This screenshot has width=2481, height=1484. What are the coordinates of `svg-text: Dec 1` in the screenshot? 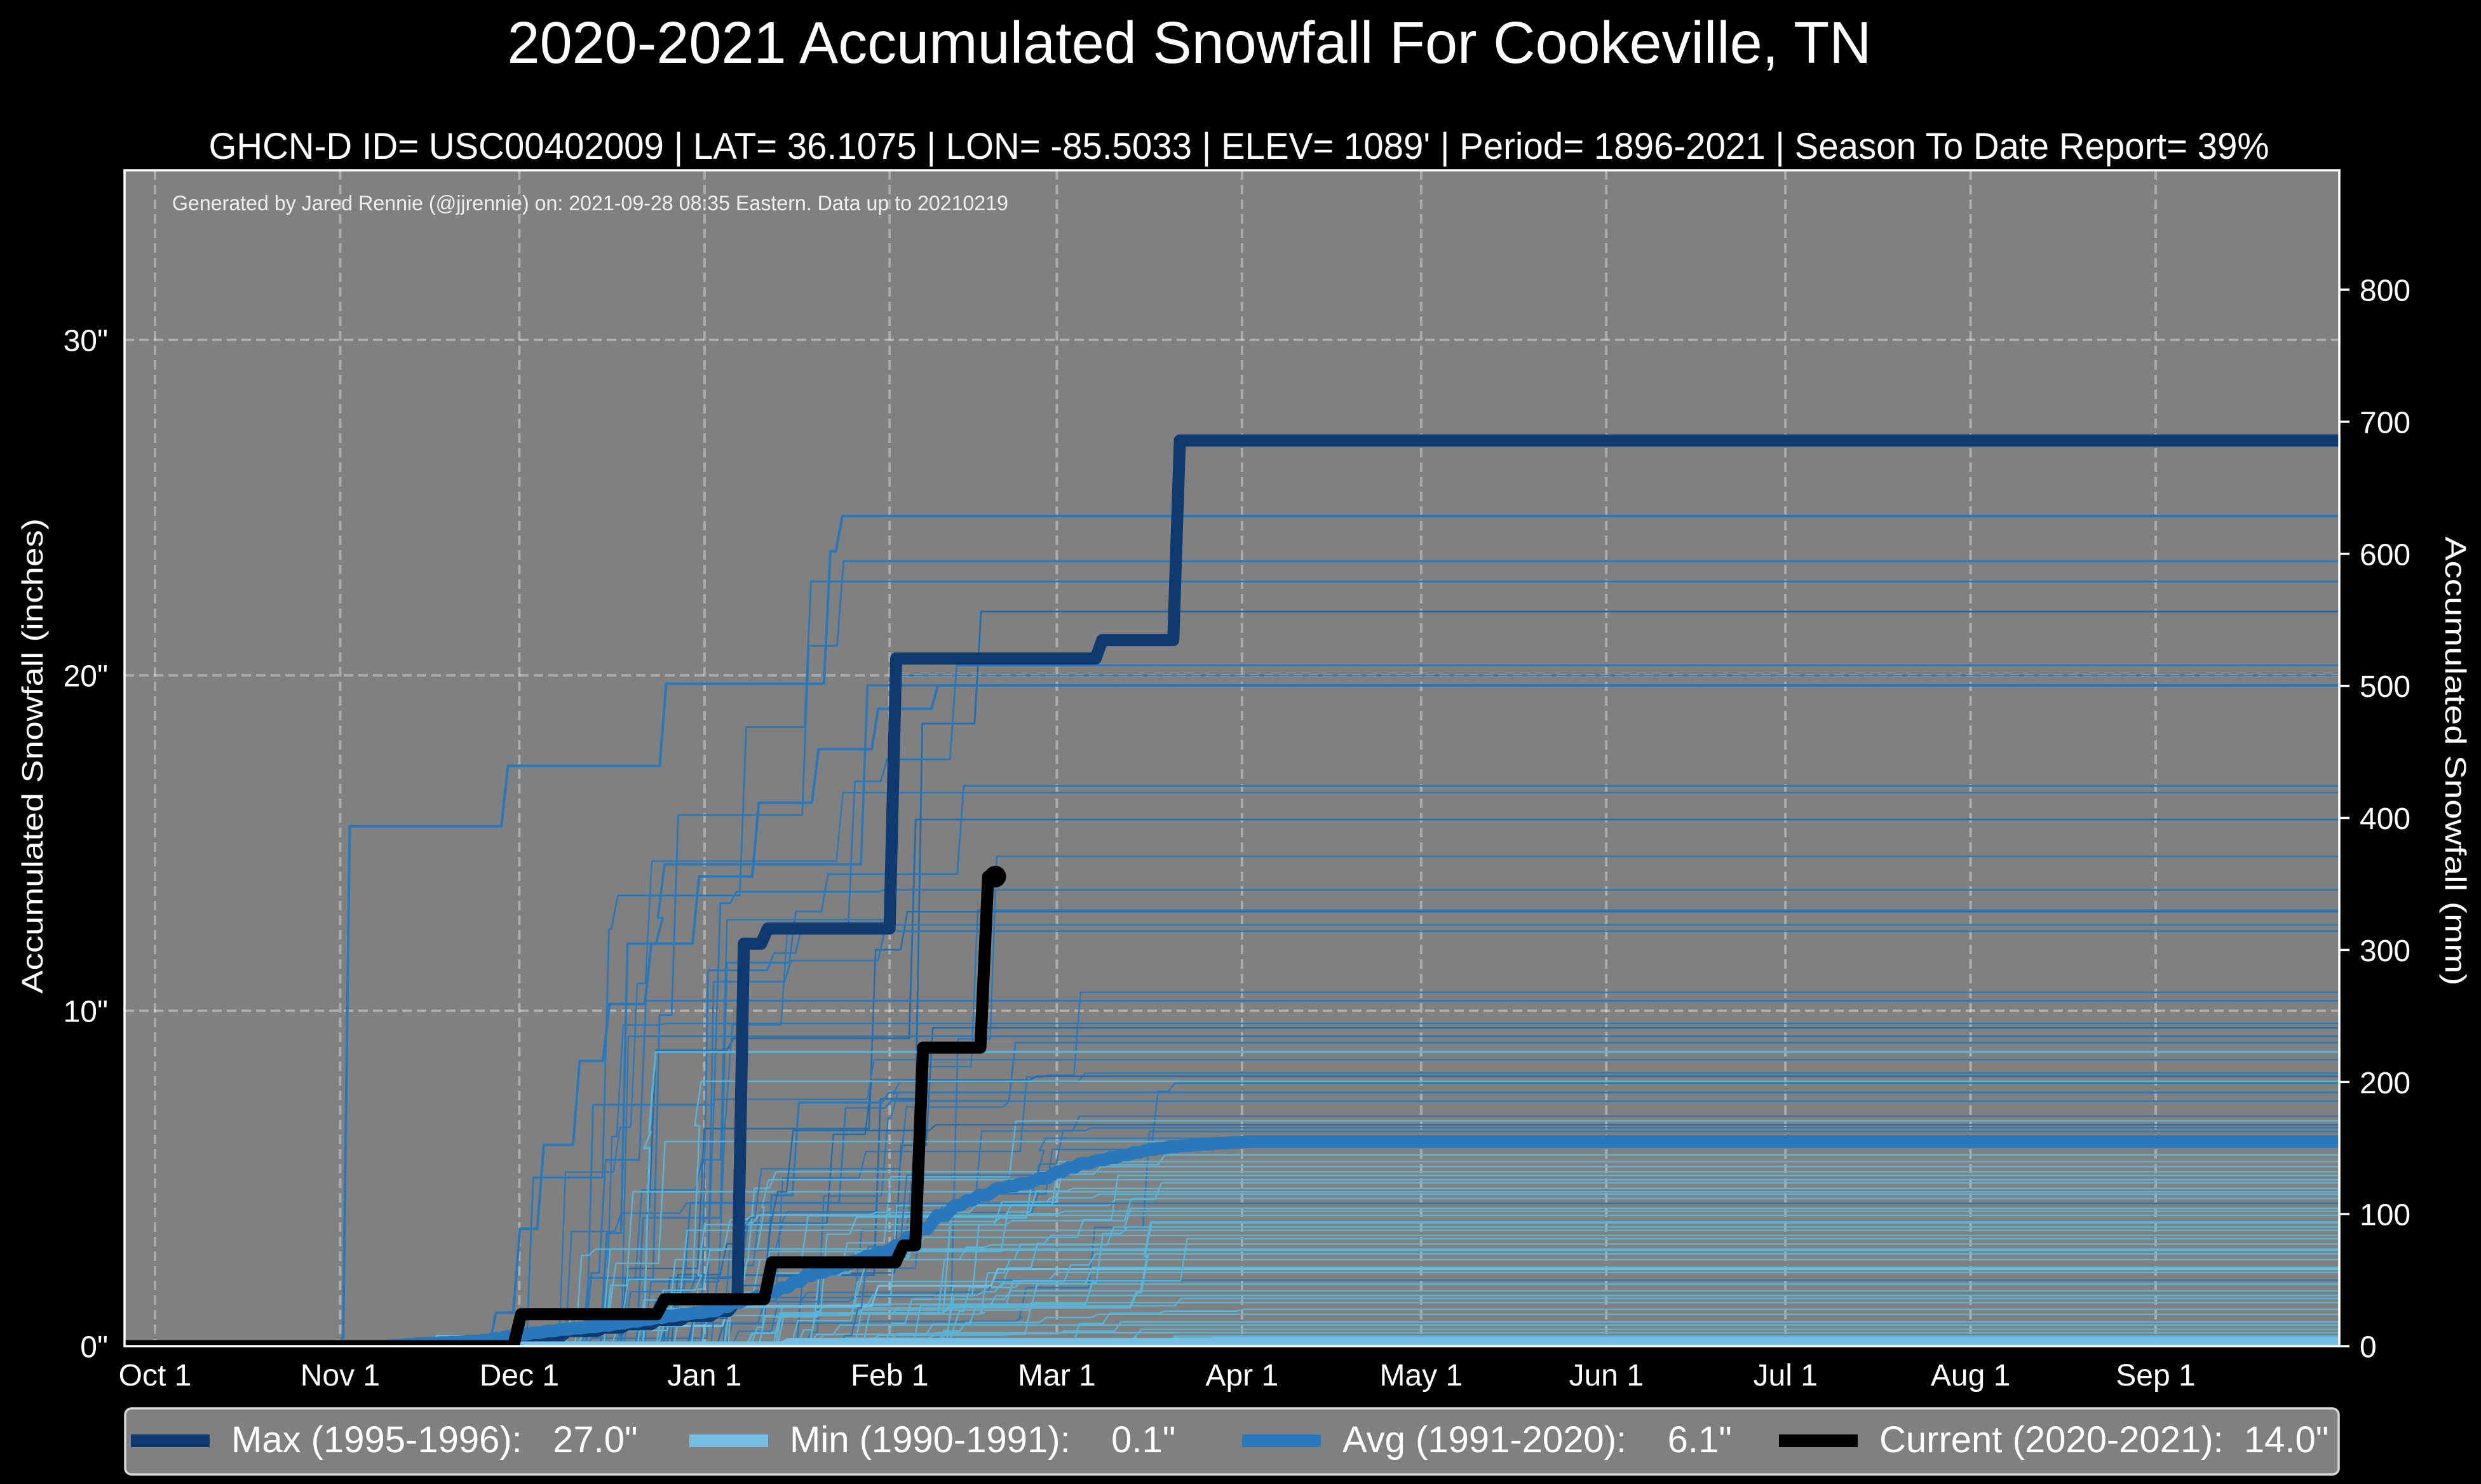 It's located at (519, 1376).